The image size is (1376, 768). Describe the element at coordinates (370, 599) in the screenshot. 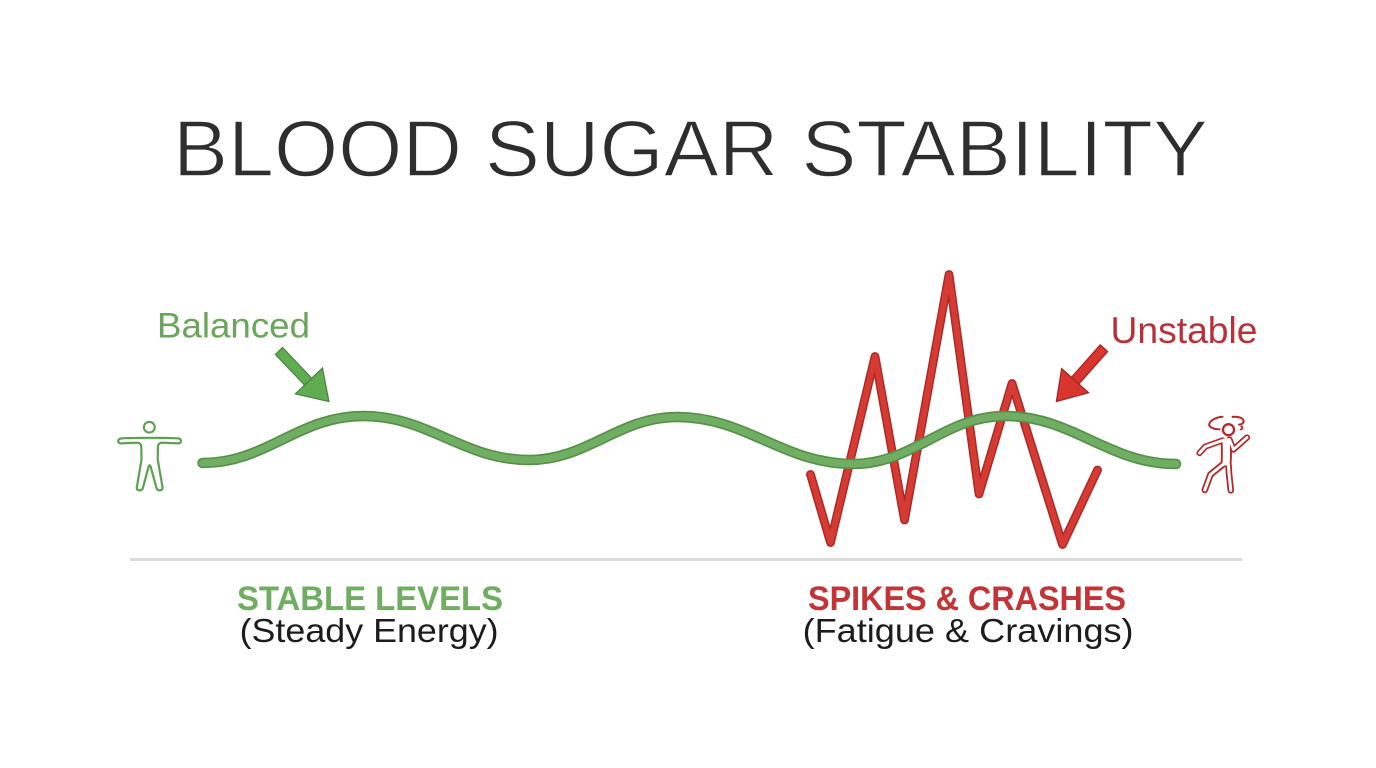

I see `svg-text: STABLE LEVELS` at that location.